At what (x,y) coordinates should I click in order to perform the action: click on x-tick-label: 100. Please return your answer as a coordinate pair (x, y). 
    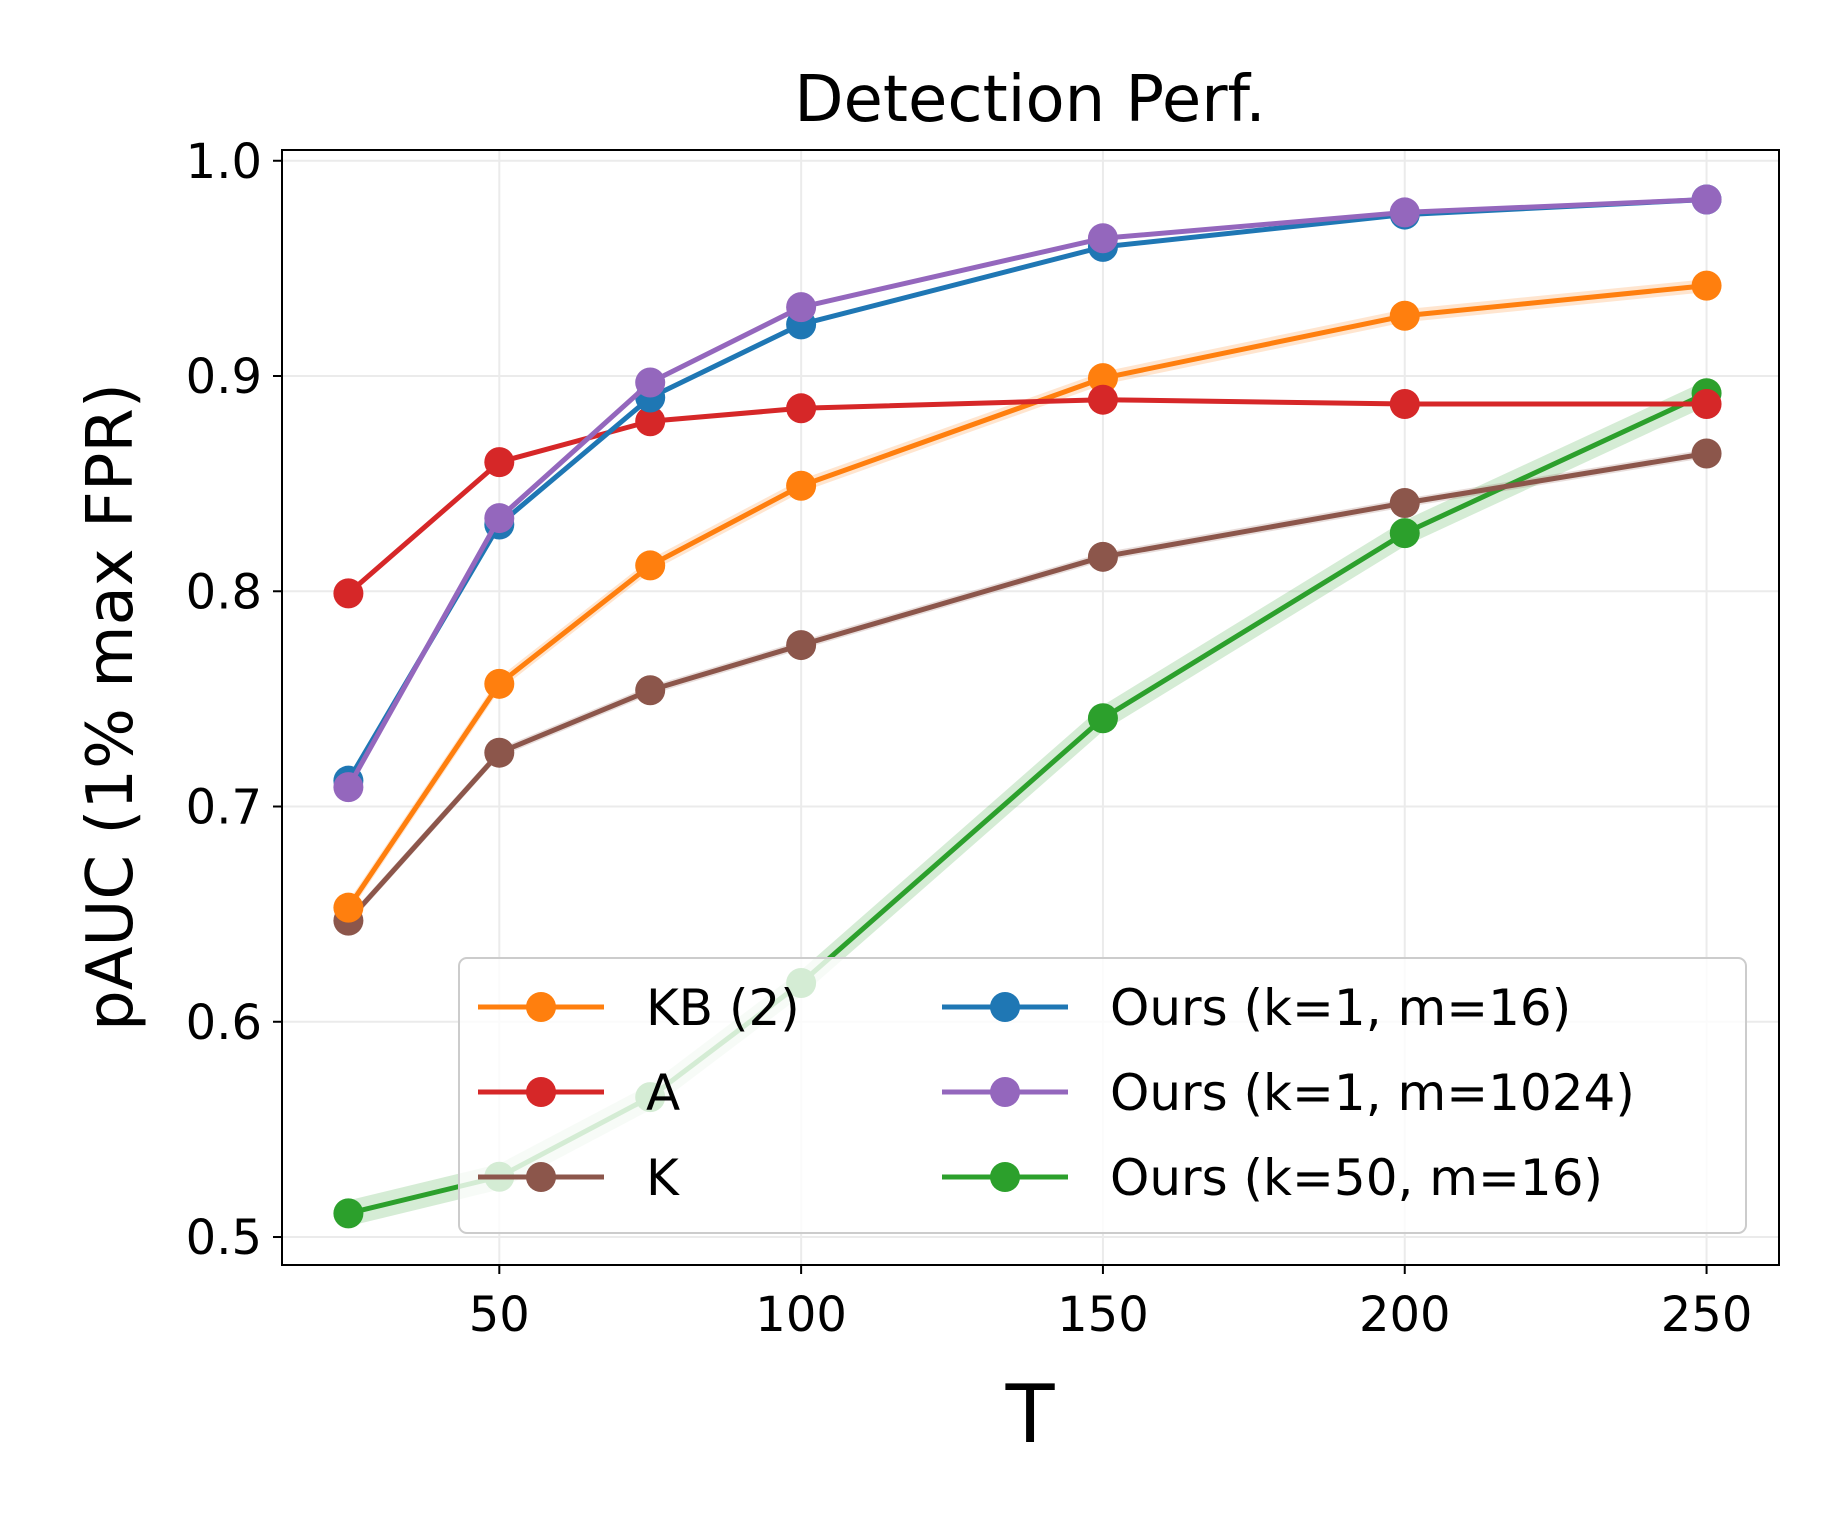
    Looking at the image, I should click on (801, 1315).